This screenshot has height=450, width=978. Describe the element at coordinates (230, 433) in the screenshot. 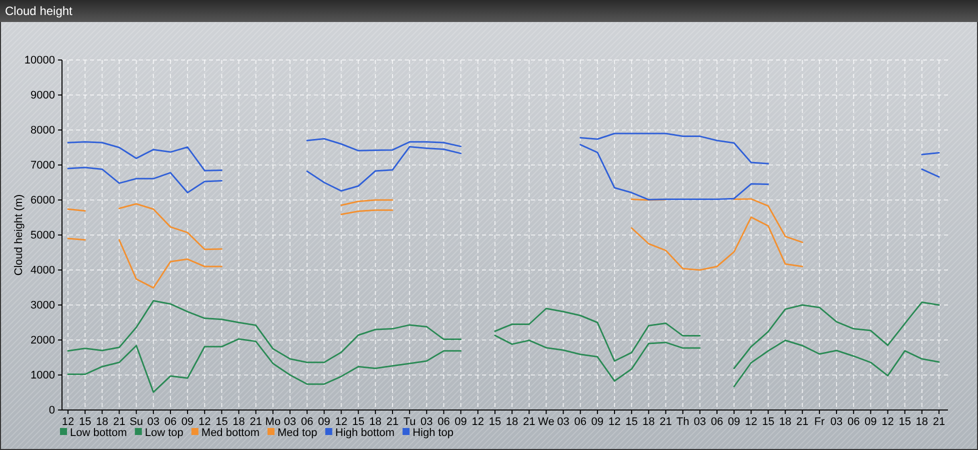

I see `legend-label: Med bottom` at that location.